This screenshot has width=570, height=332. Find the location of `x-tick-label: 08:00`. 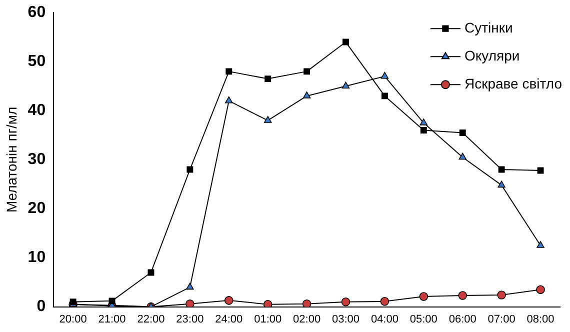

x-tick-label: 08:00 is located at coordinates (540, 319).